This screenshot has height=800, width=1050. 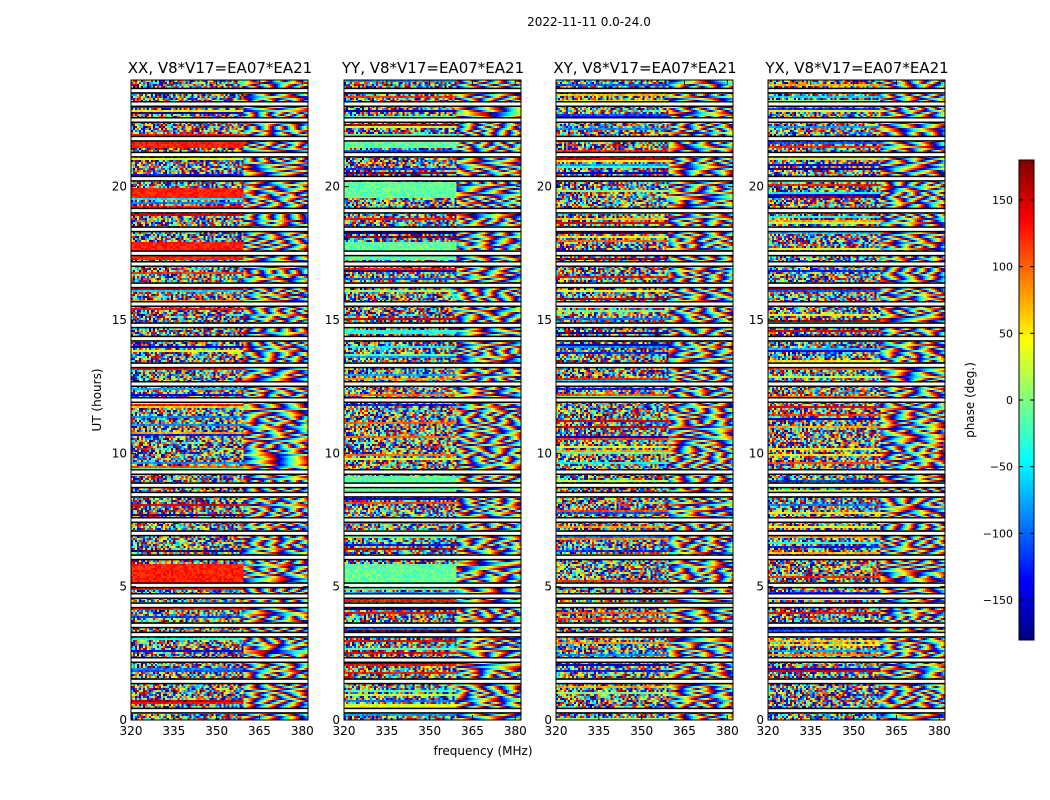 I want to click on colorbar-label: phase (deg.), so click(x=970, y=400).